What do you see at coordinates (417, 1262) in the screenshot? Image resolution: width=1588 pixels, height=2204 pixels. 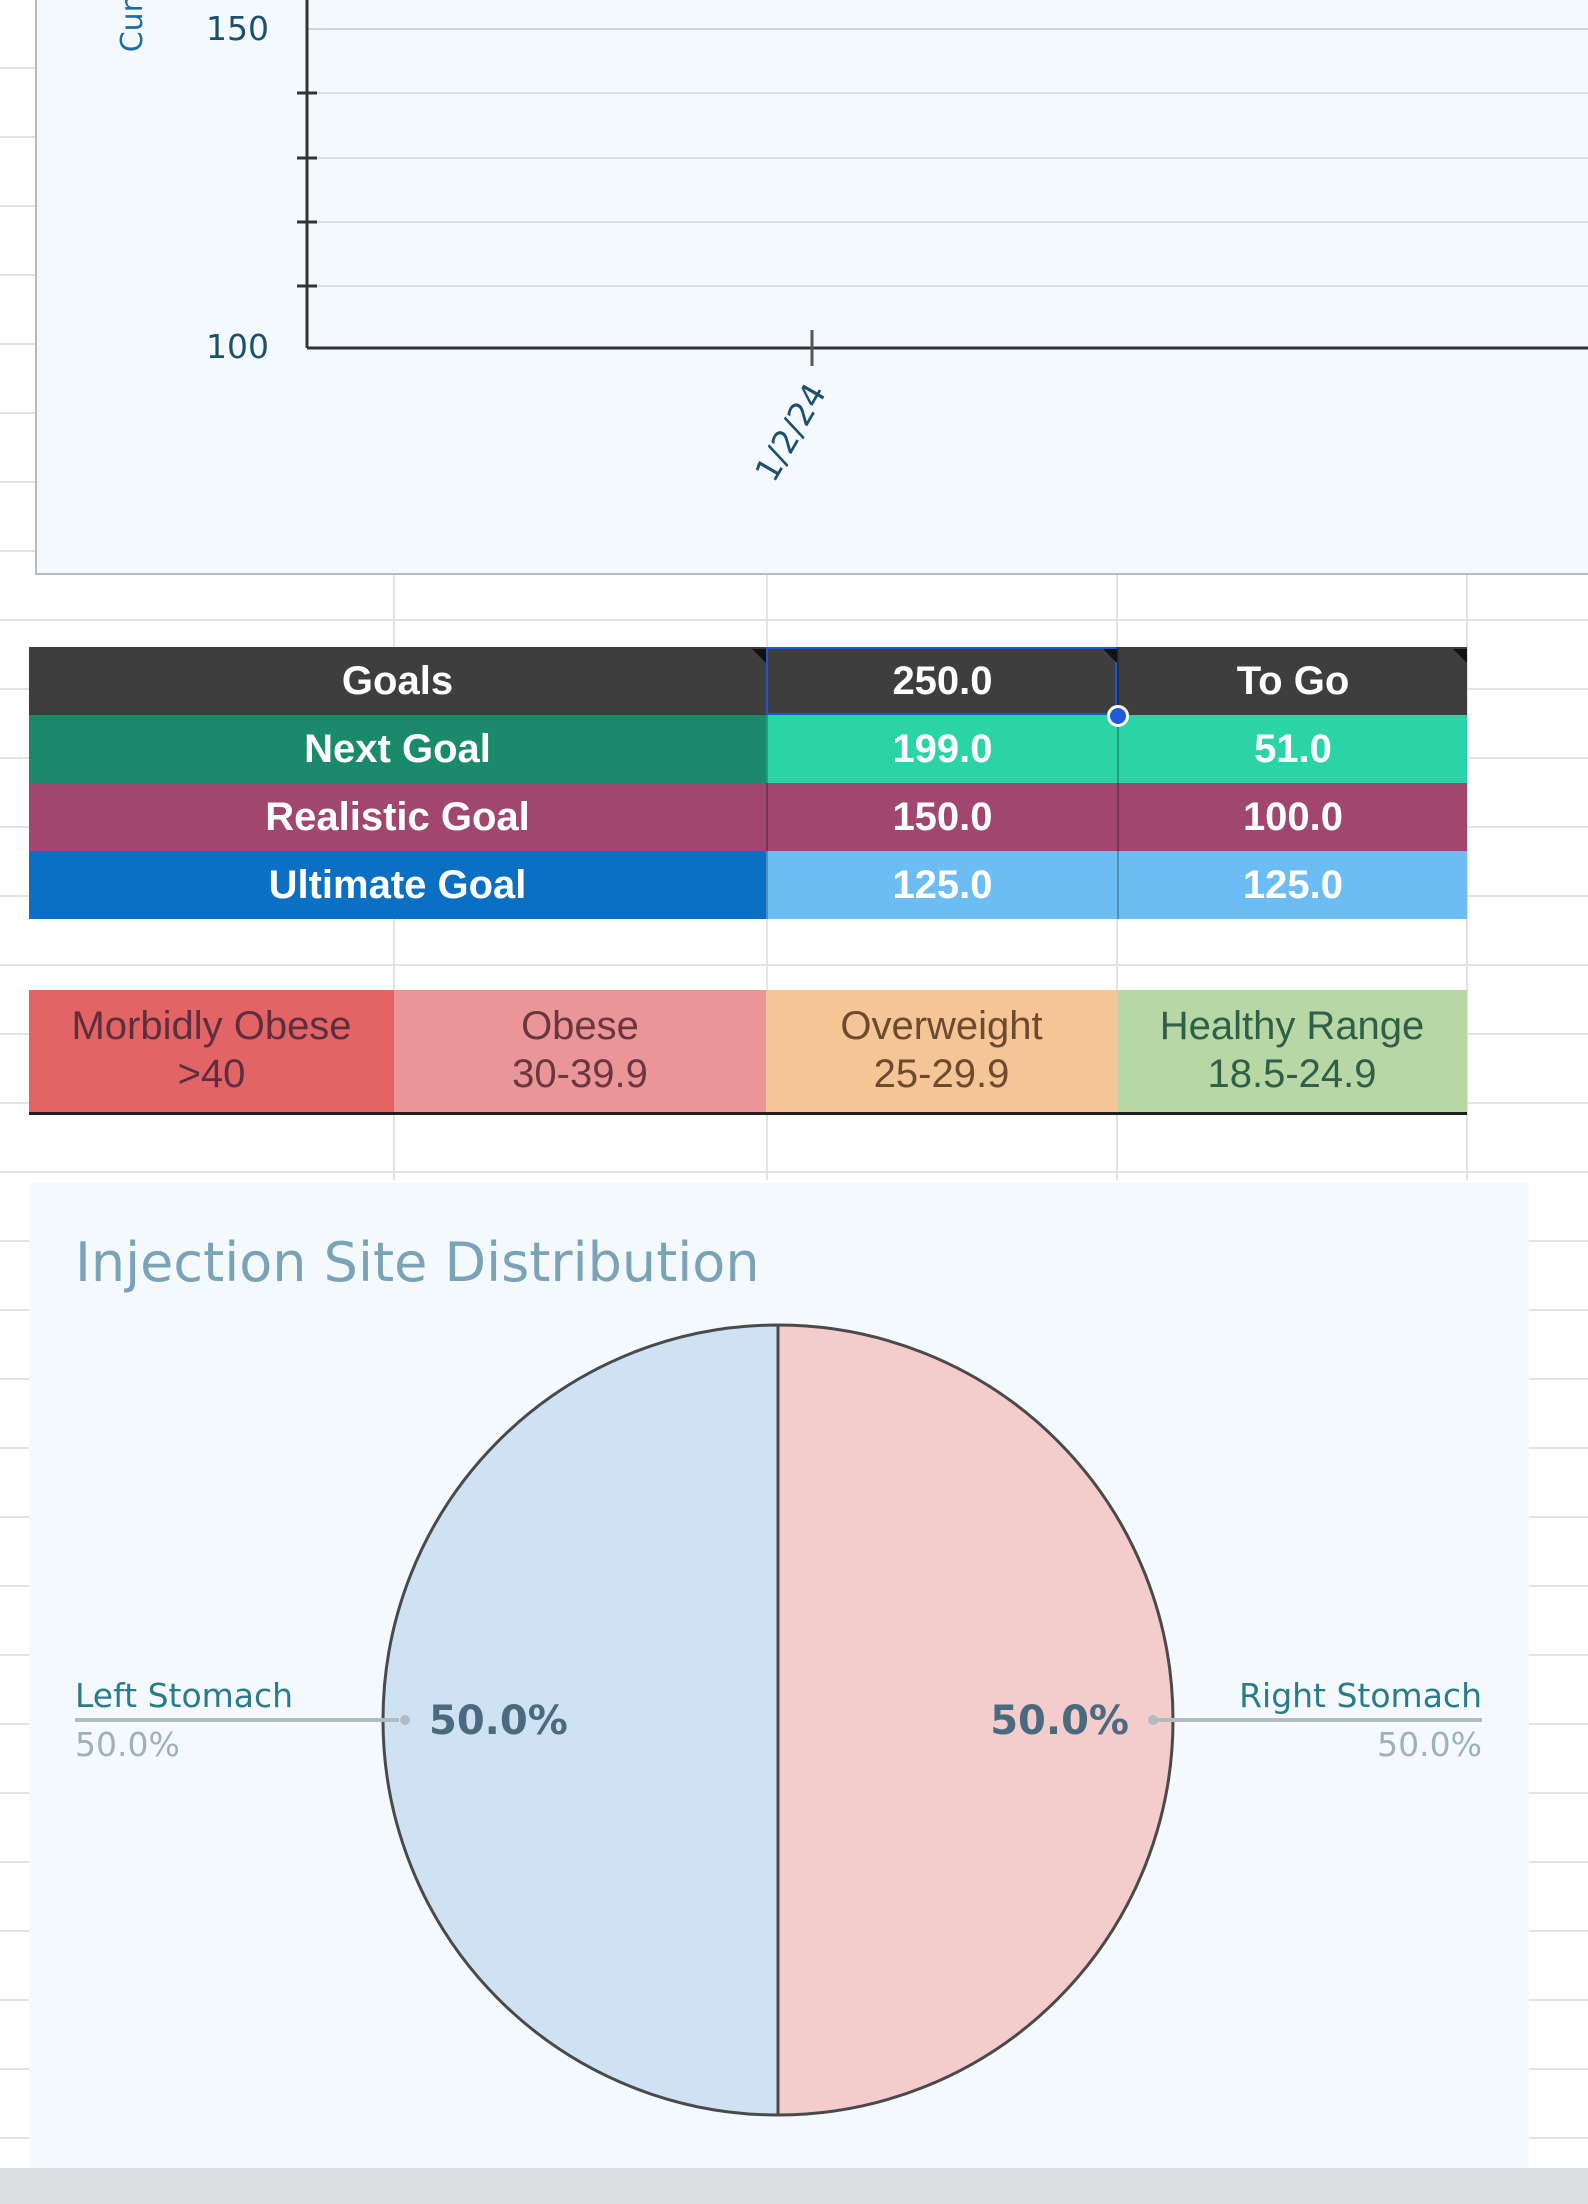 I see `chart-title: Injection Site Distribution` at bounding box center [417, 1262].